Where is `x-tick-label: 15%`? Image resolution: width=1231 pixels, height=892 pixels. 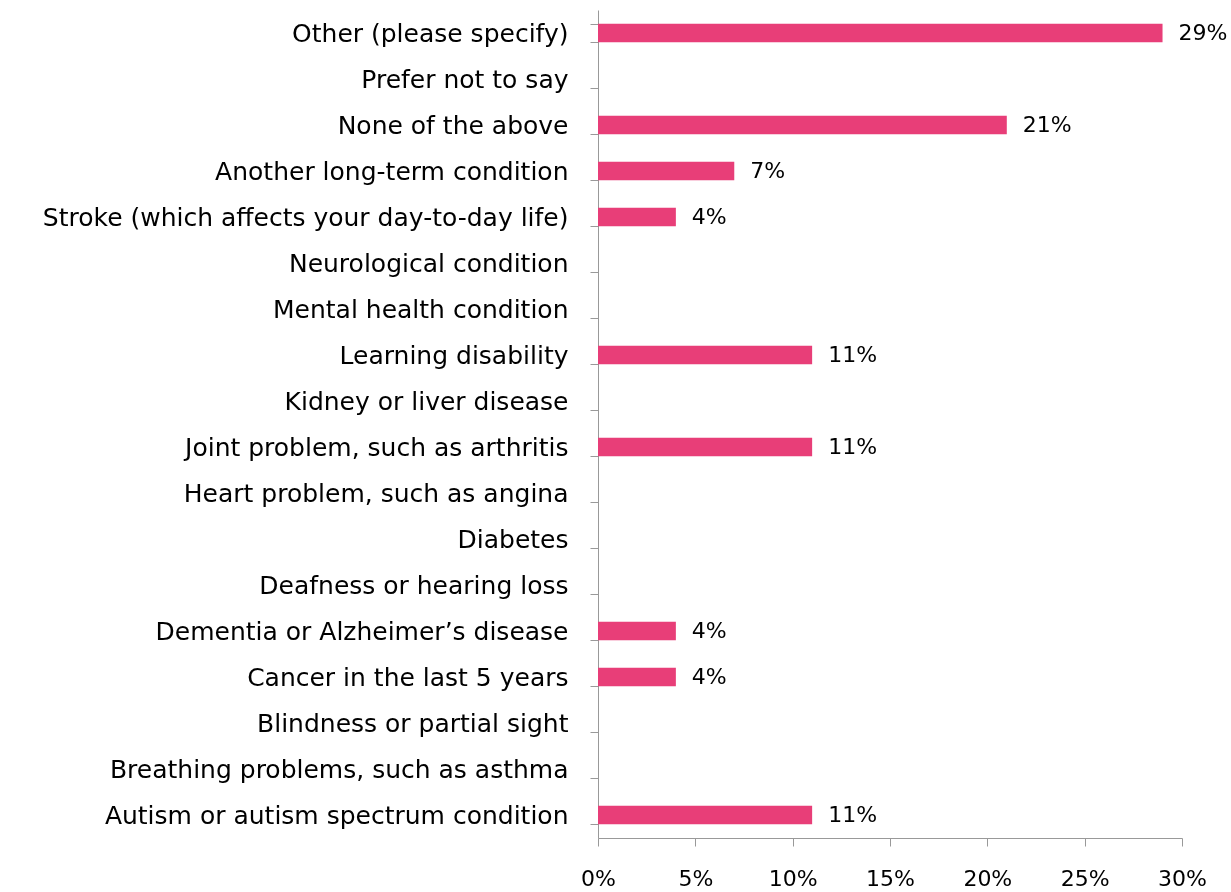
x-tick-label: 15% is located at coordinates (890, 878).